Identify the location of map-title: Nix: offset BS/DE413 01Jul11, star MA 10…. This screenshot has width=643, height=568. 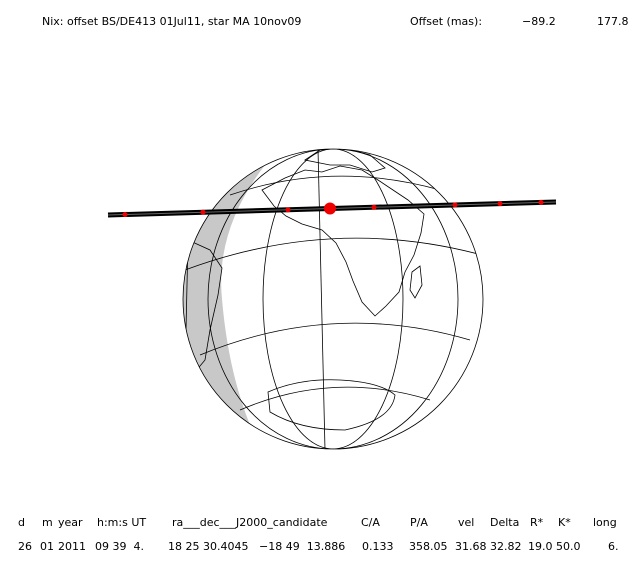
(171, 21).